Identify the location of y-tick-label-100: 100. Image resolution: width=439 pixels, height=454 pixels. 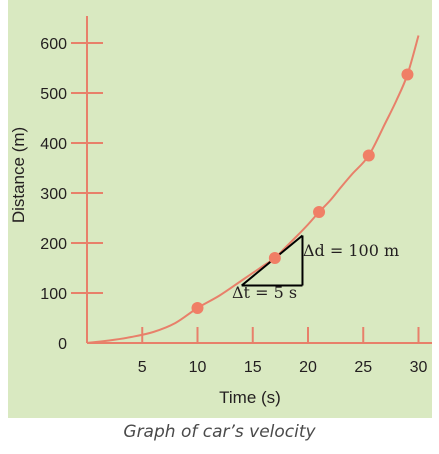
(53, 294).